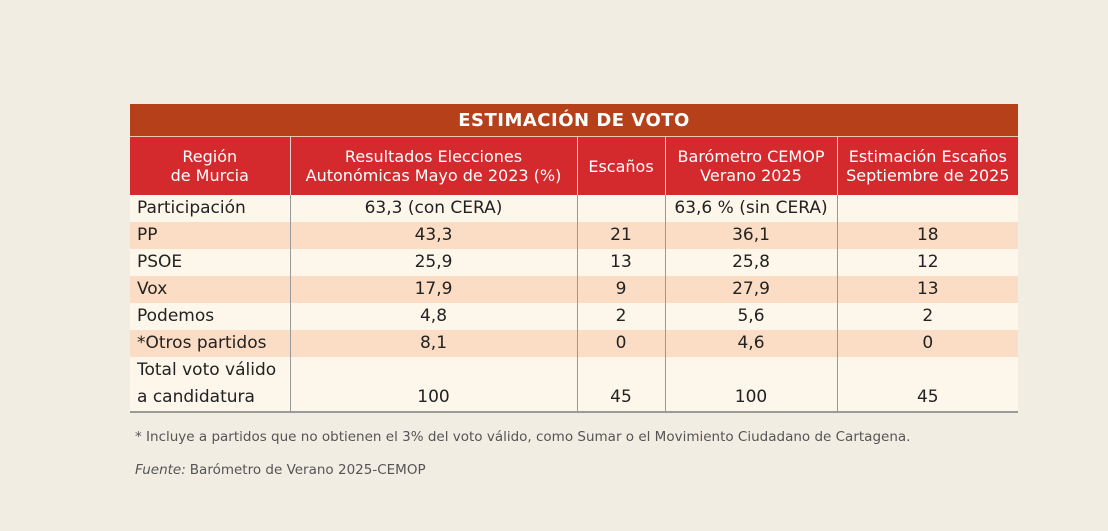 The image size is (1108, 531). I want to click on column-header: Escaños, so click(620, 165).